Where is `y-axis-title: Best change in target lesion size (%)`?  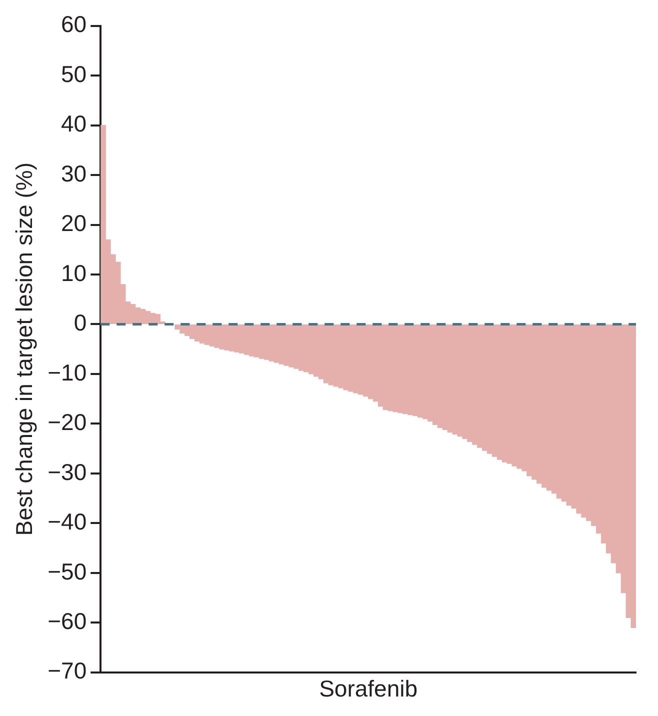 y-axis-title: Best change in target lesion size (%) is located at coordinates (24, 349).